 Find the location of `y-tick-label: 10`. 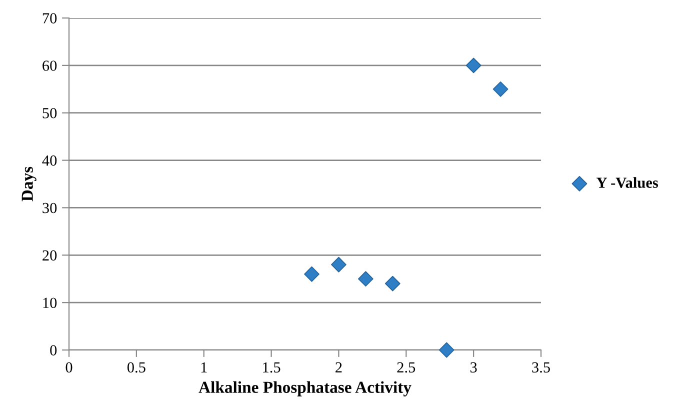

y-tick-label: 10 is located at coordinates (50, 303).